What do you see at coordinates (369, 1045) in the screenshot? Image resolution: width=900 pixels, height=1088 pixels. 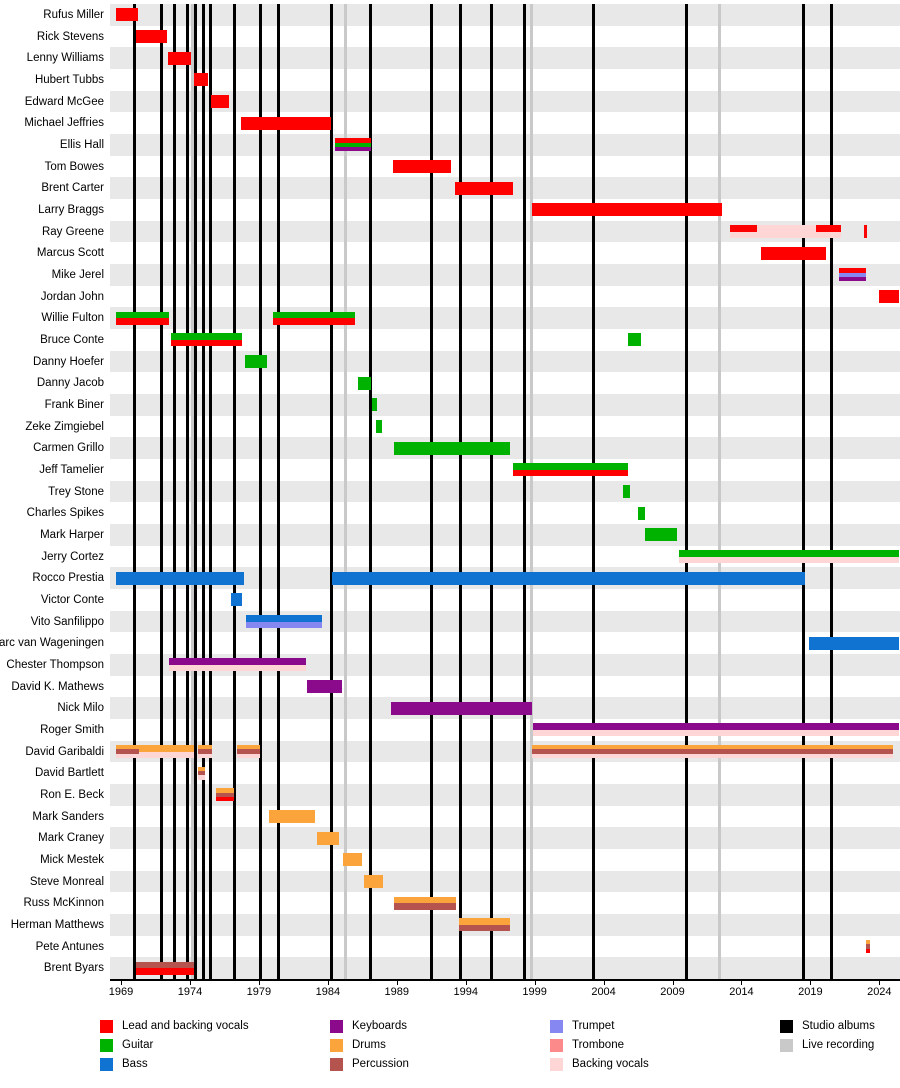 I see `legend-label-drums: Drums` at bounding box center [369, 1045].